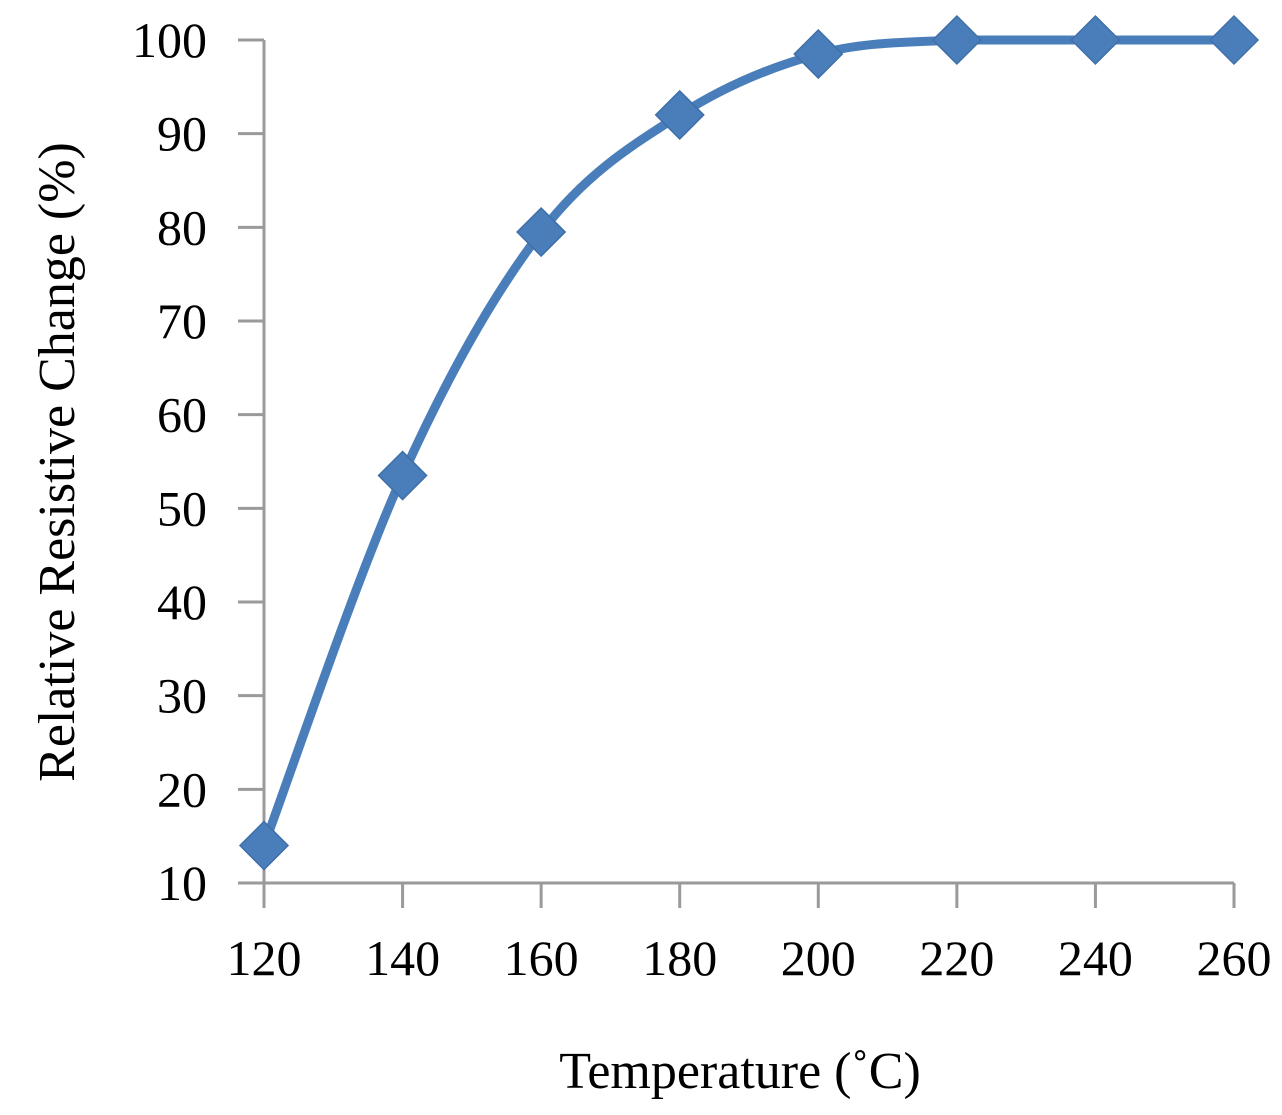 The height and width of the screenshot is (1115, 1282). I want to click on x-tick-label: 240, so click(1095, 958).